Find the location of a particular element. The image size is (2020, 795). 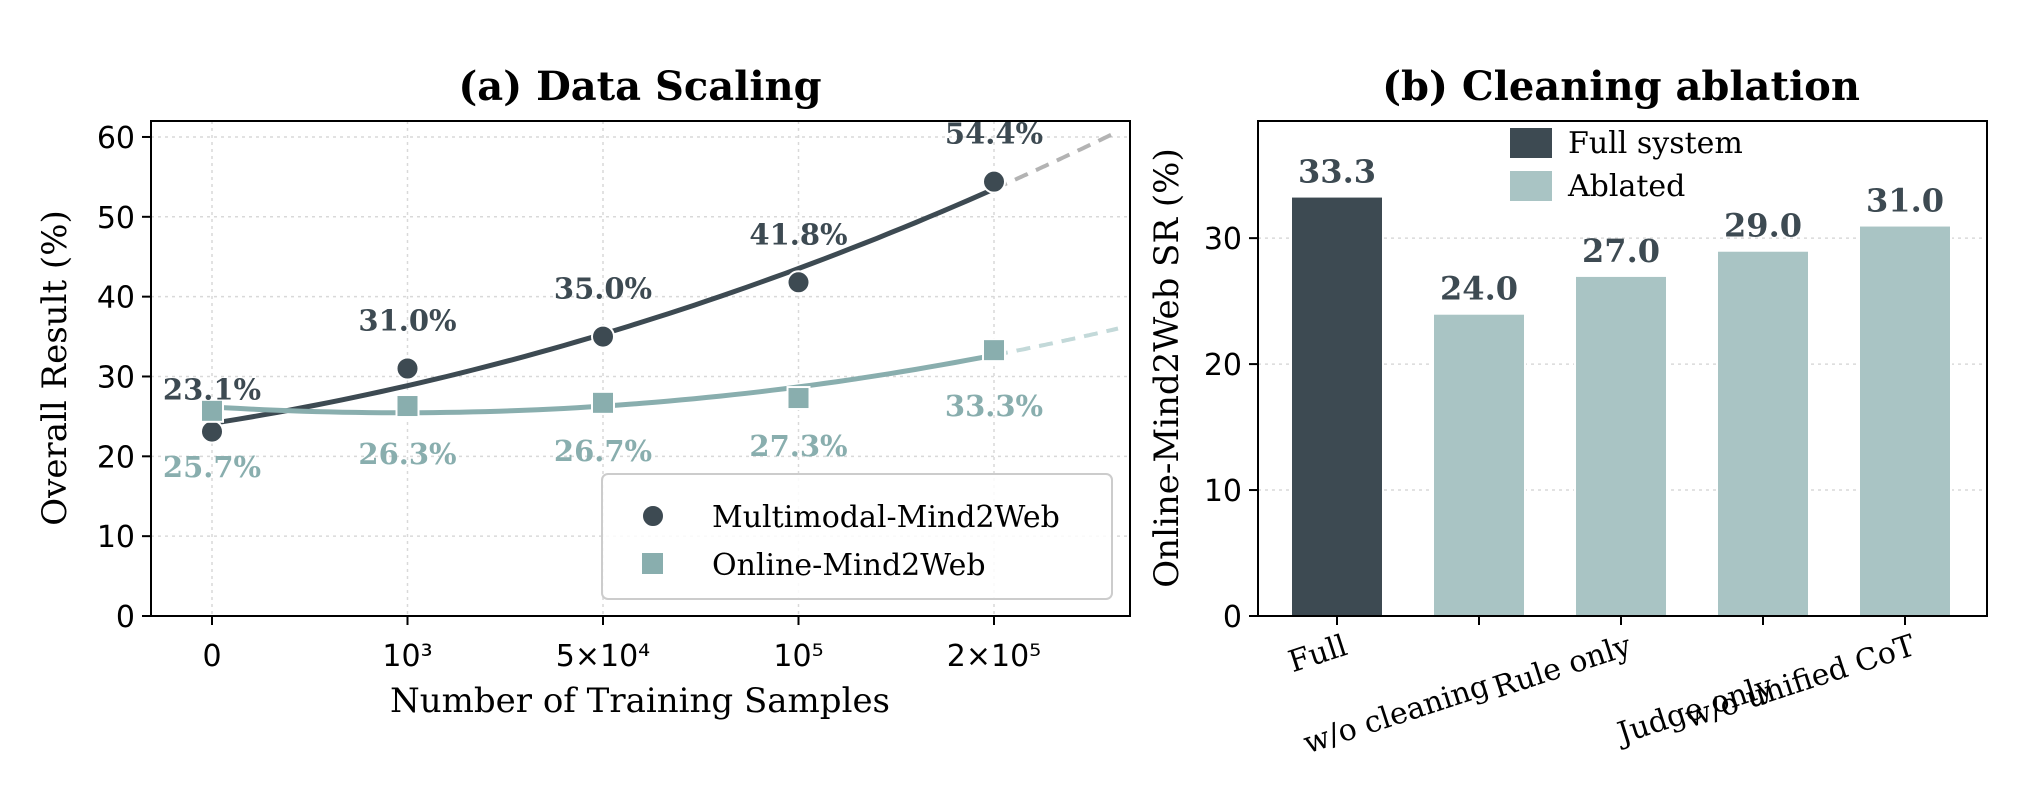

panel-a-legend-box is located at coordinates (857, 536).